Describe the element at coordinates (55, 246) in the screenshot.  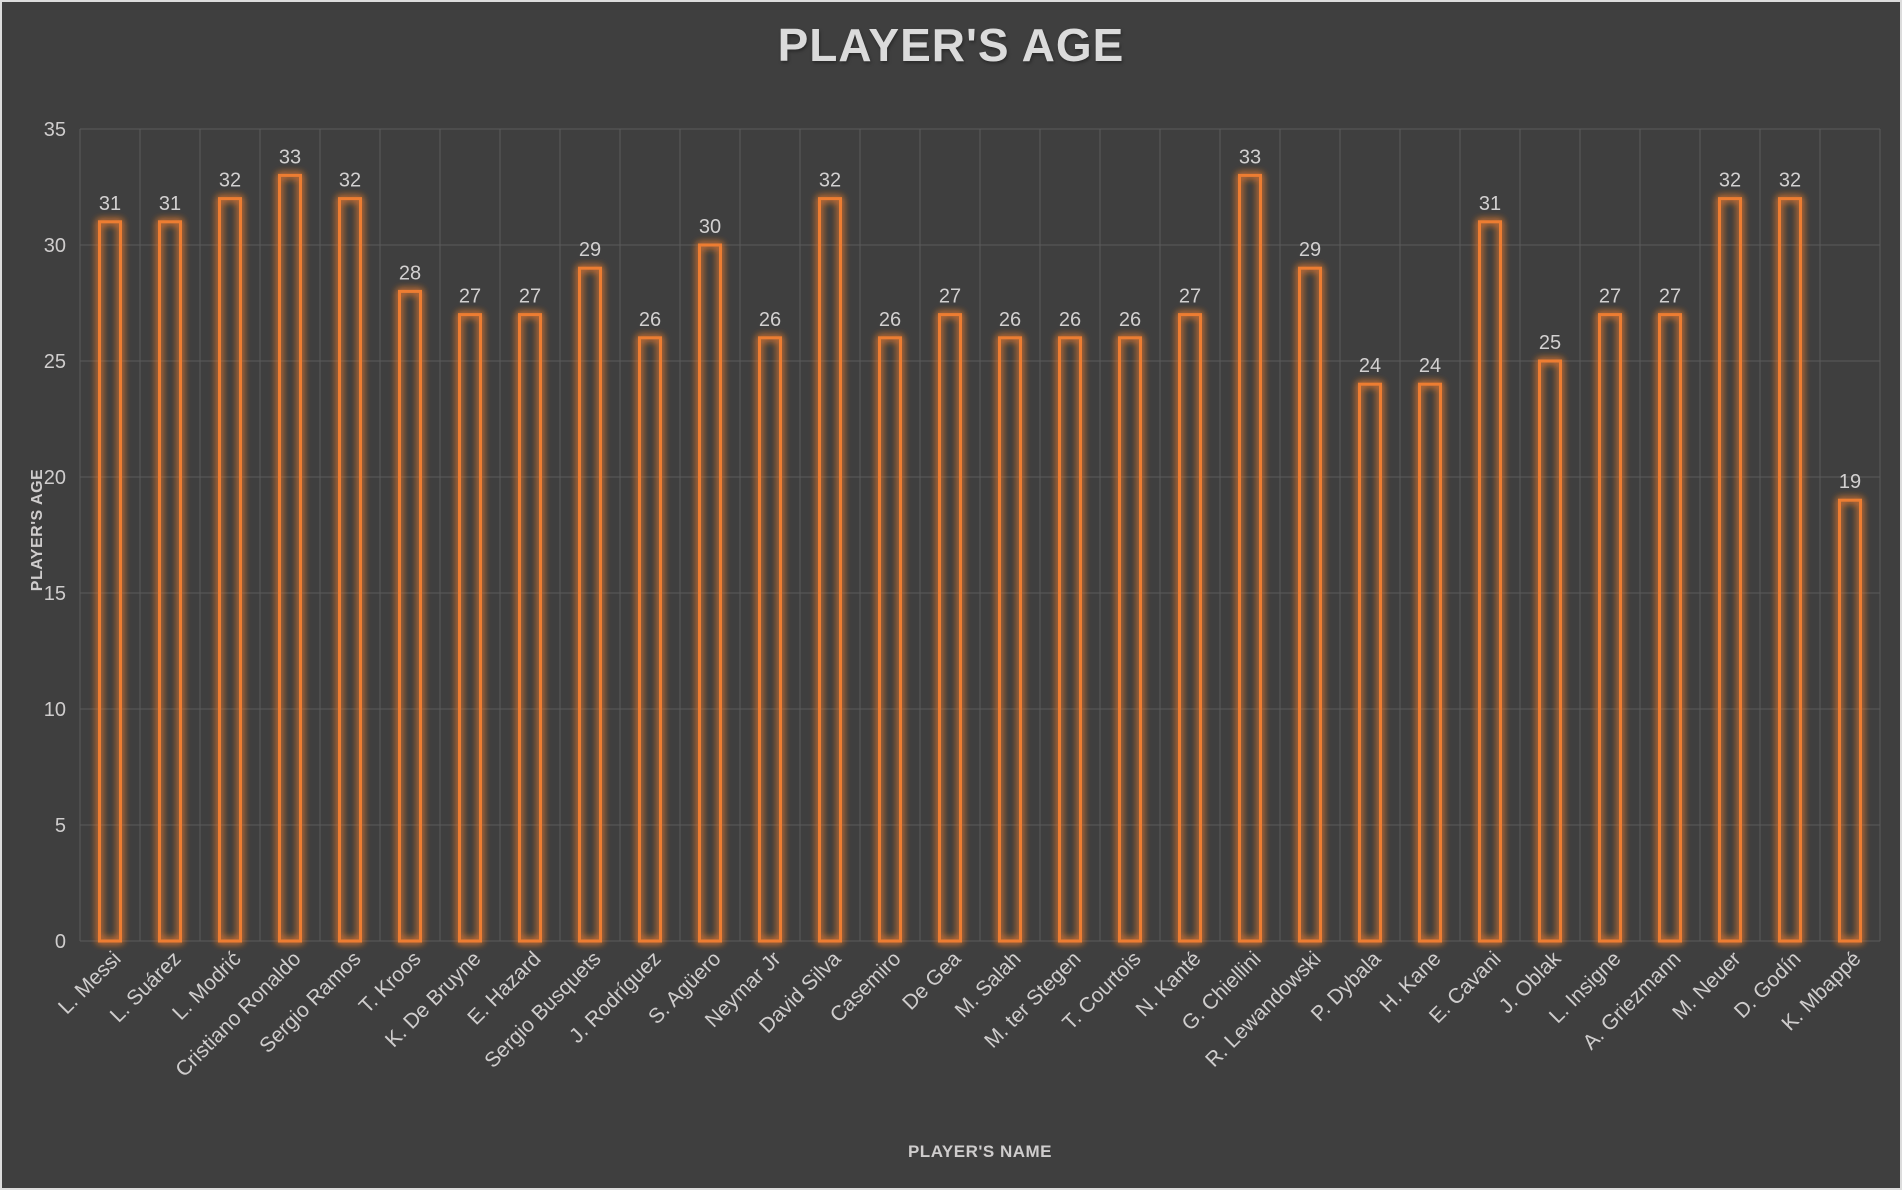
I see `y-tick-label: 30` at that location.